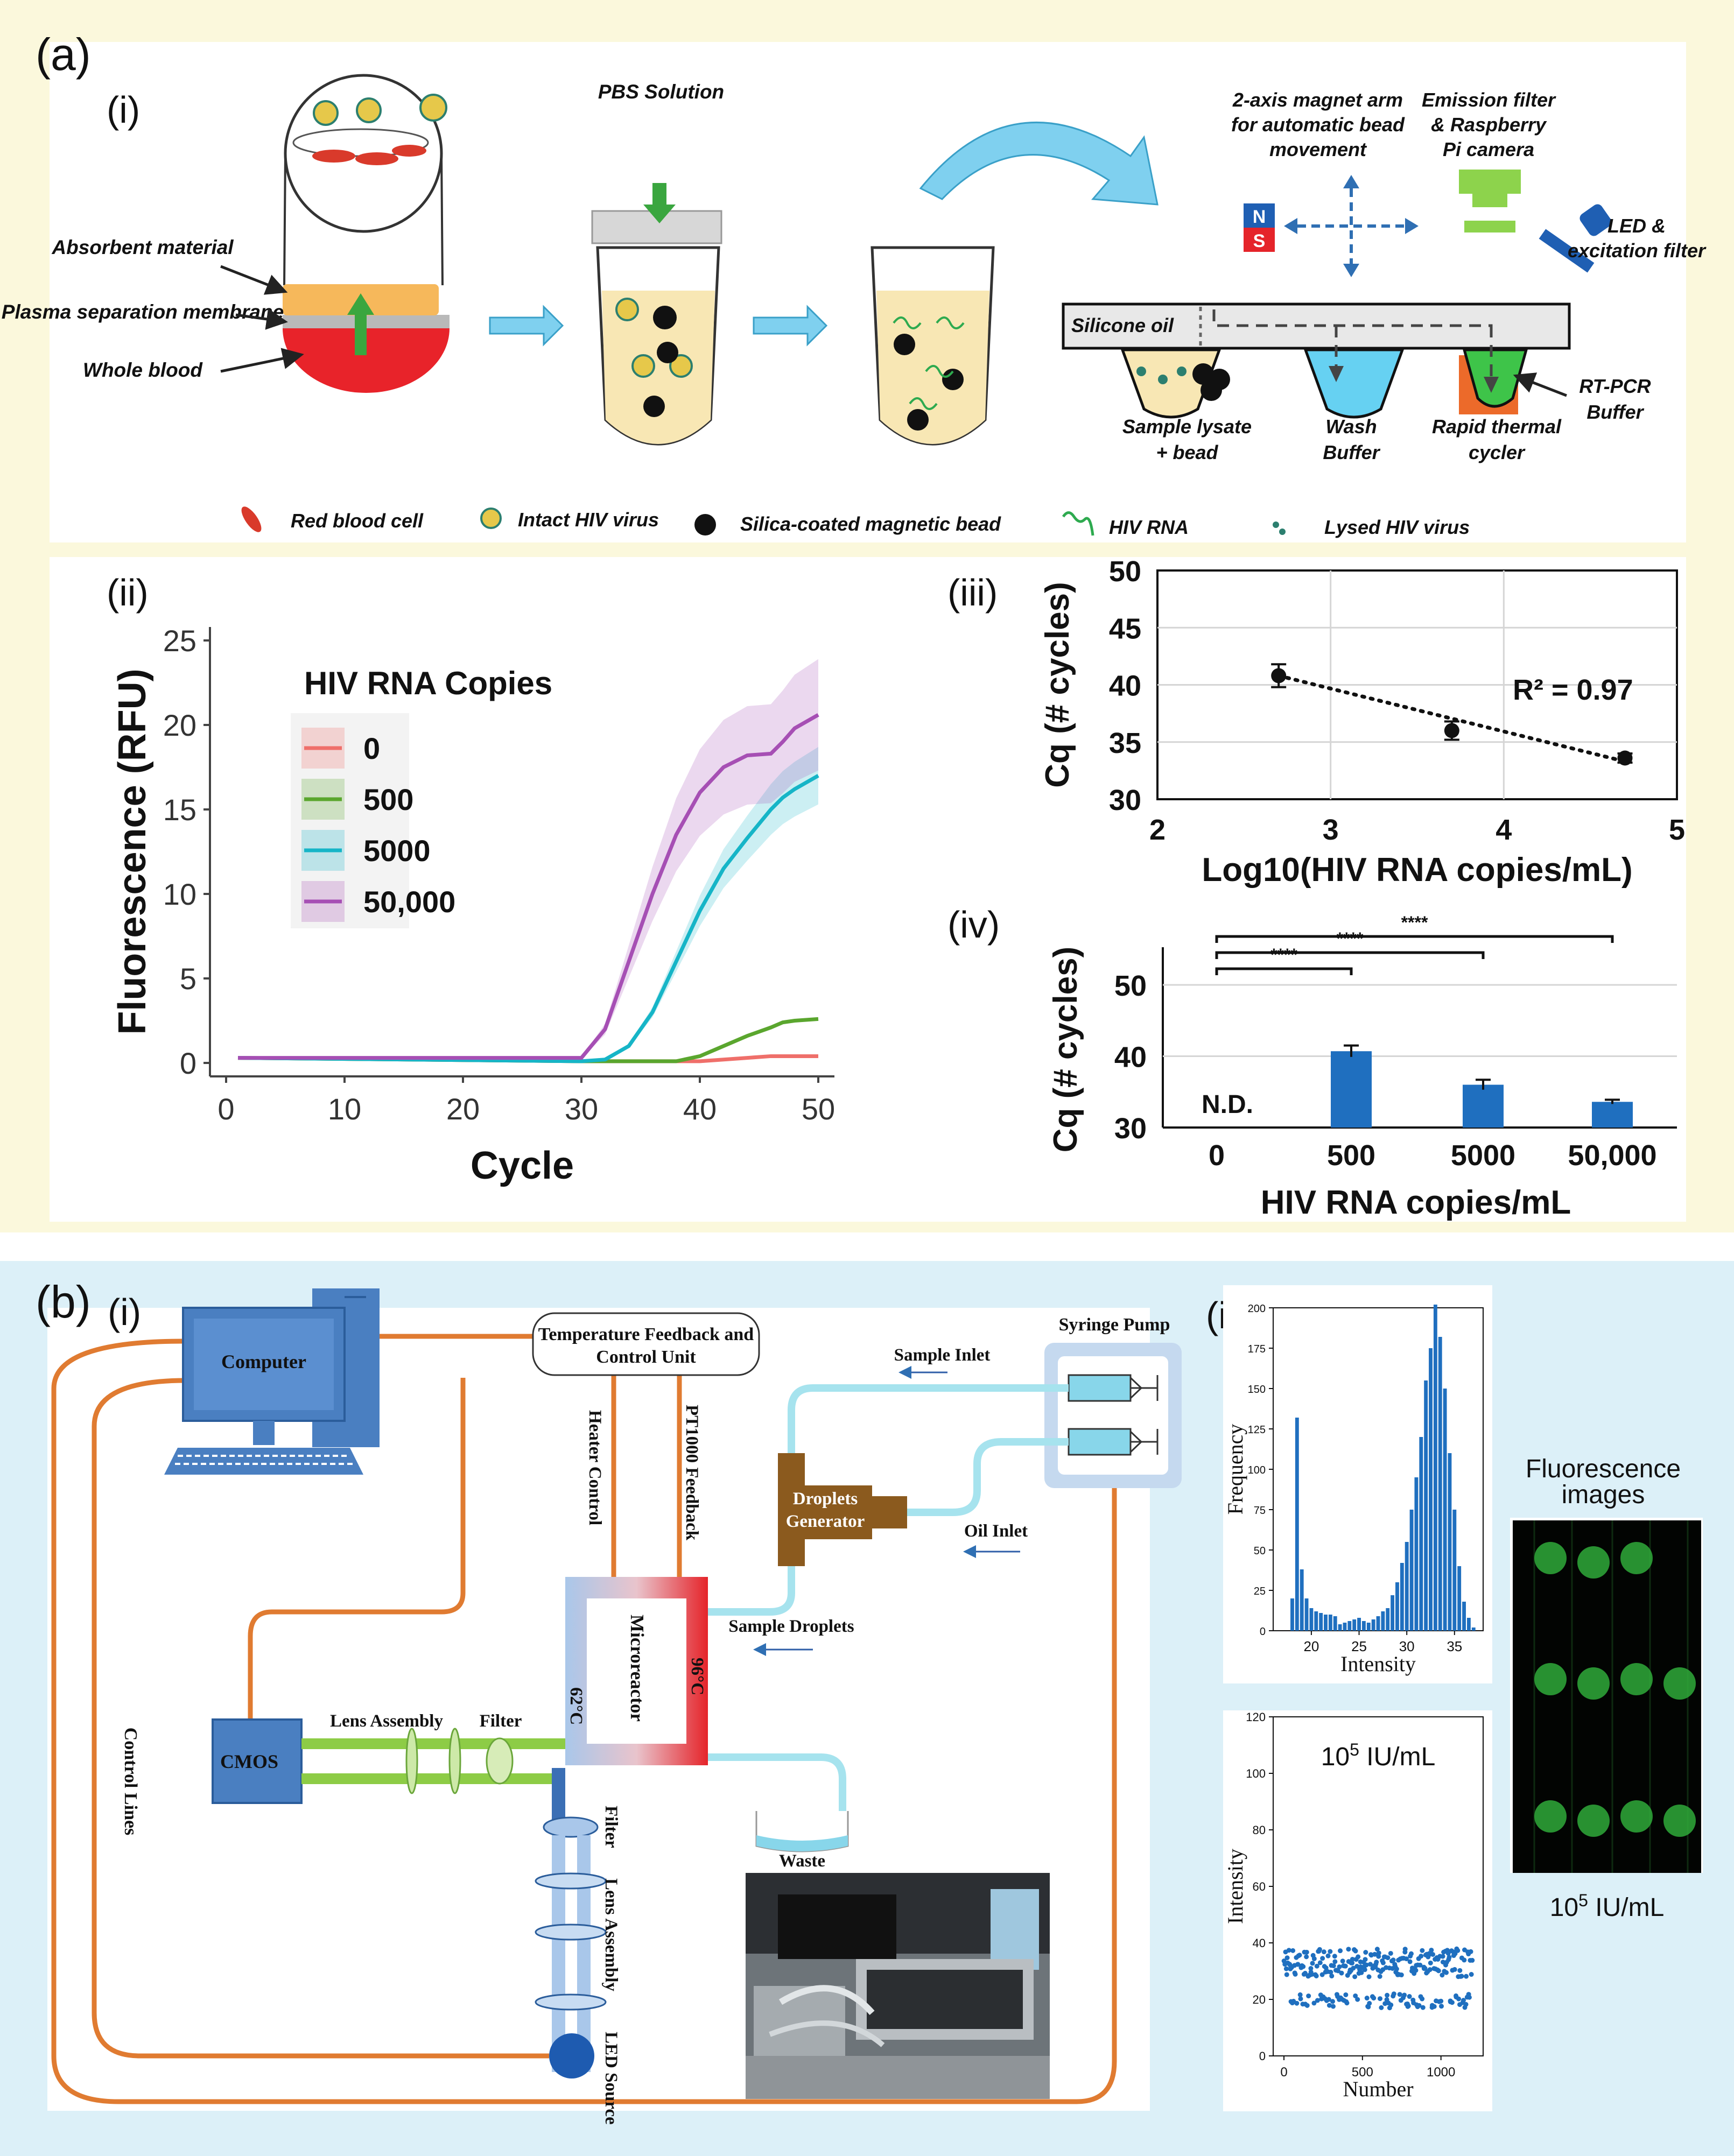 This screenshot has height=2156, width=1734. I want to click on label-computer: Computer, so click(263, 1361).